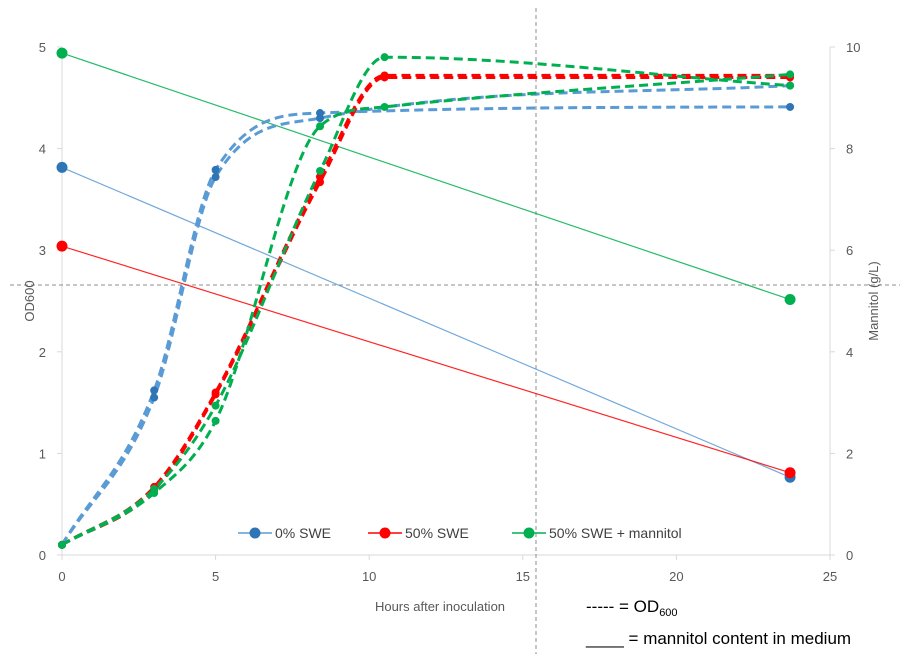 This screenshot has width=900, height=654. I want to click on x-tick-label: 5, so click(215, 576).